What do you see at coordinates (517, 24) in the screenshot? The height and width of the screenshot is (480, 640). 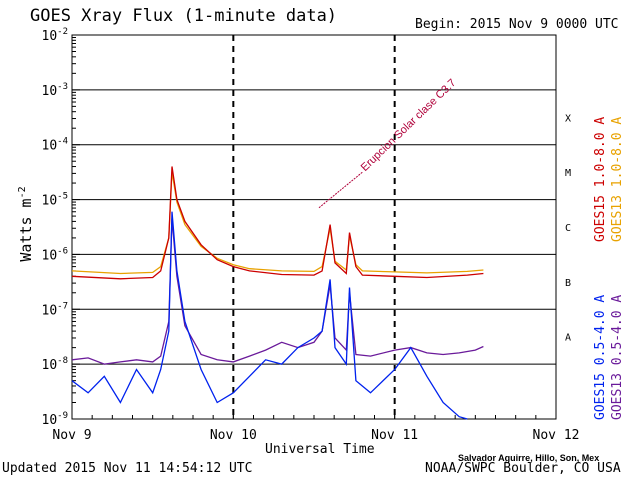 I see `begin-label: Begin: 2015 Nov 9 0000 UTC` at bounding box center [517, 24].